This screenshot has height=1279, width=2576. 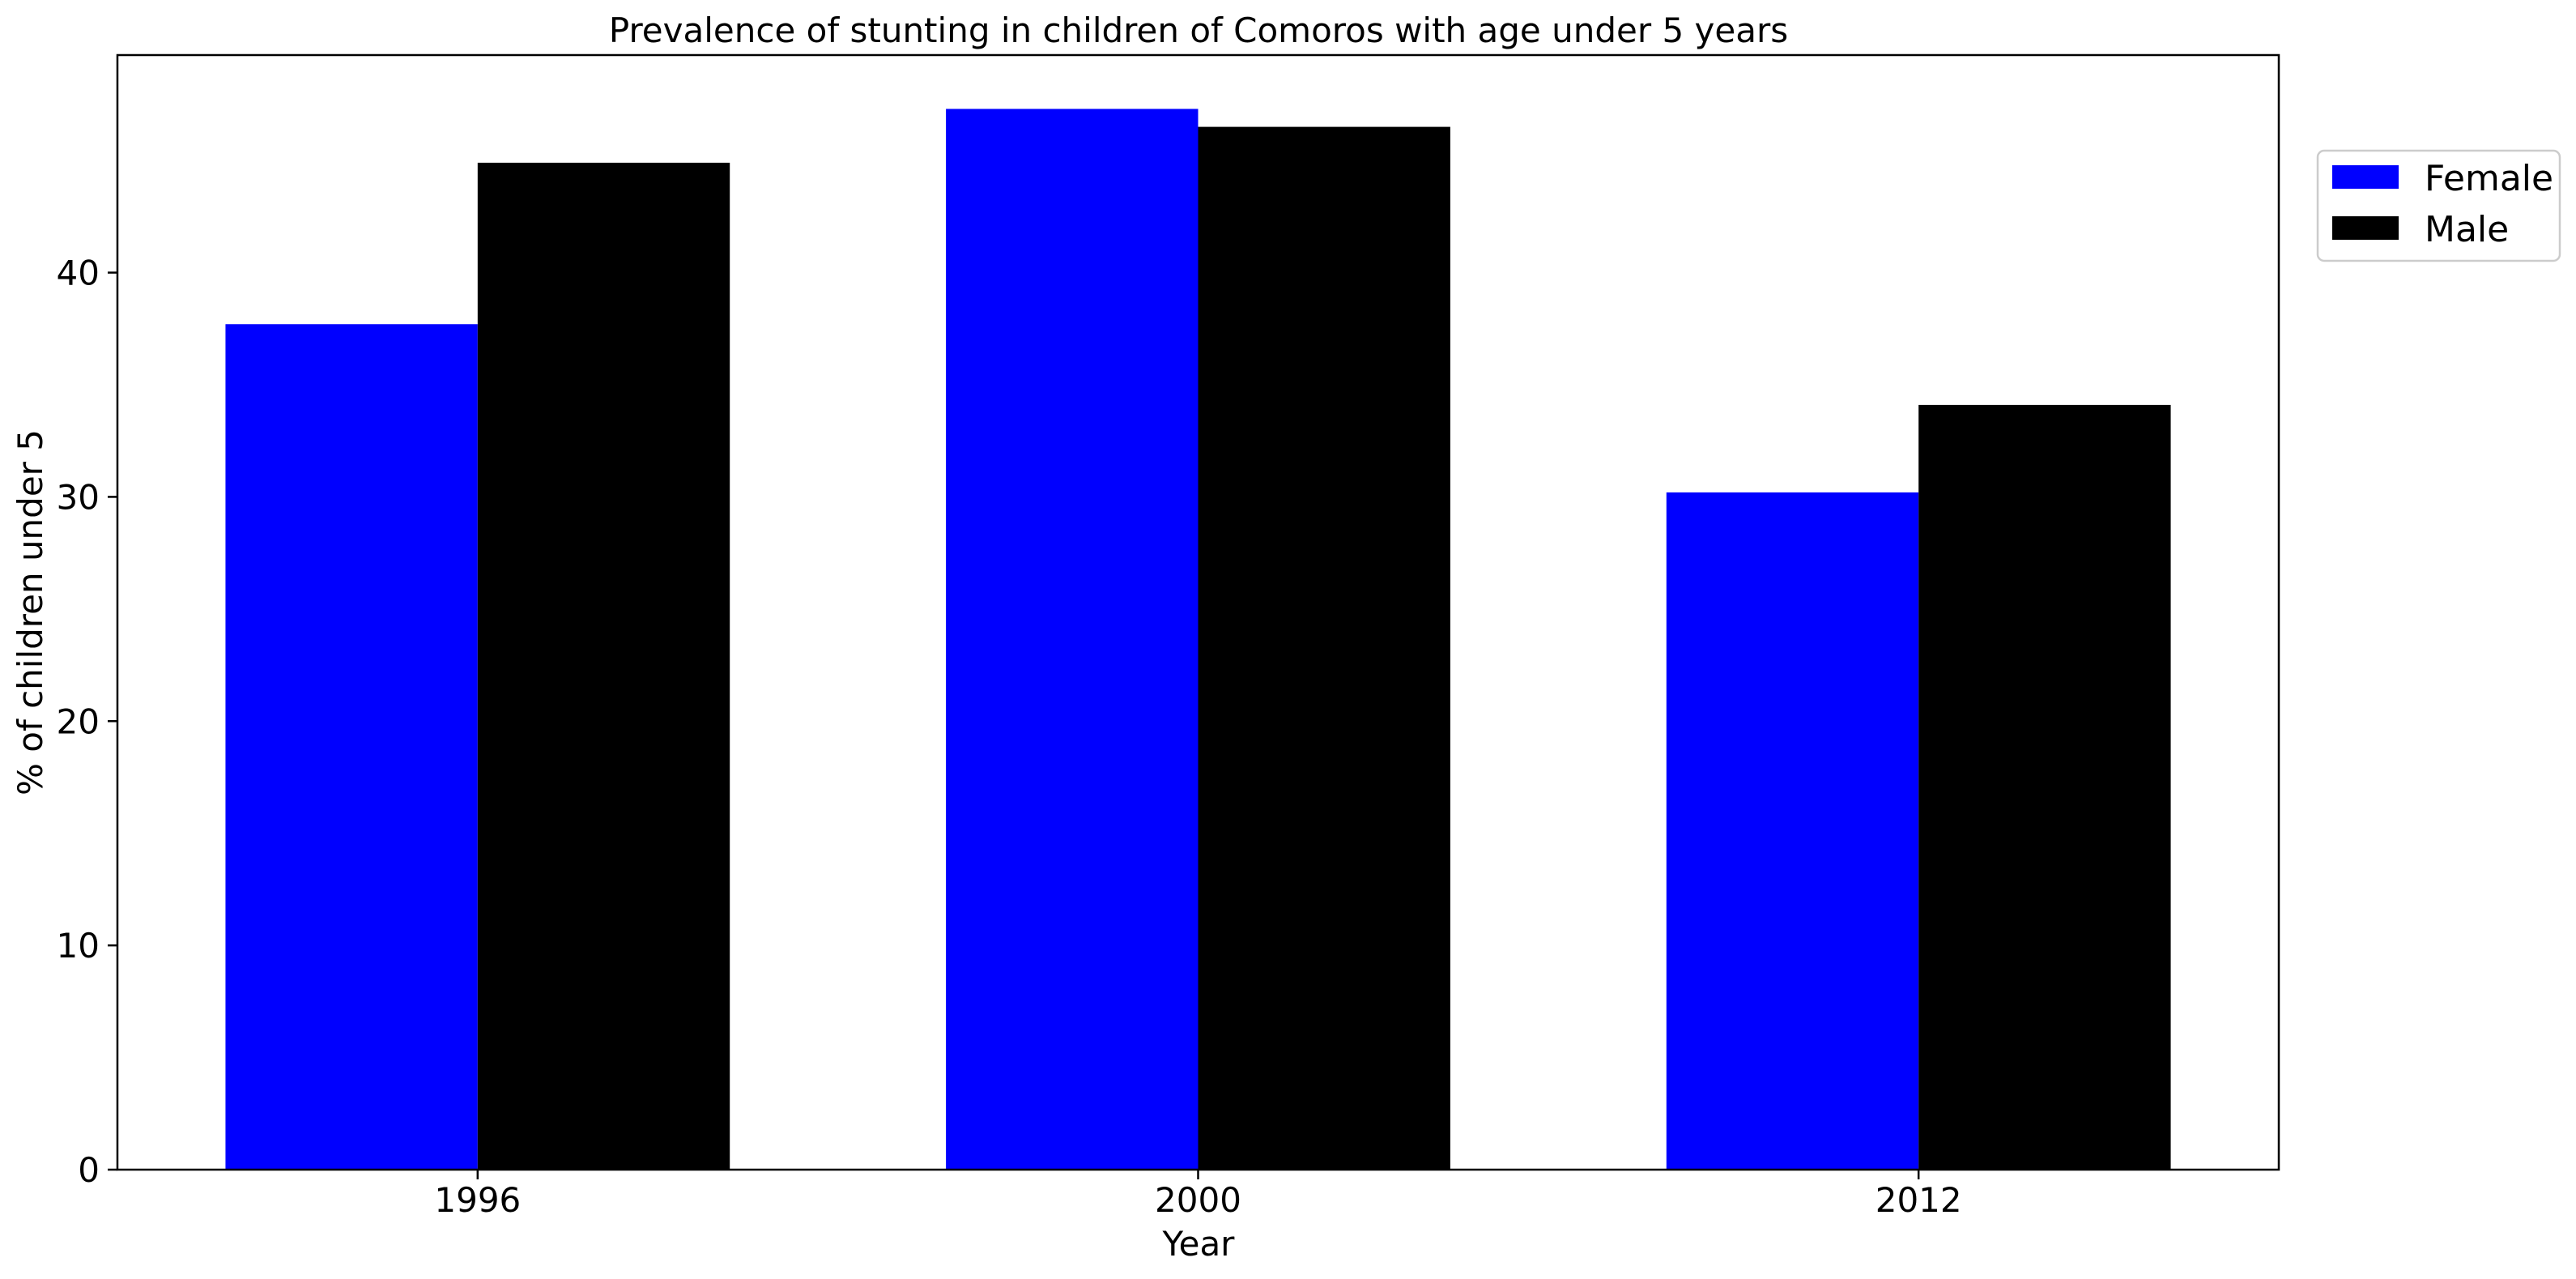 I want to click on legend-swatch-female, so click(x=2365, y=177).